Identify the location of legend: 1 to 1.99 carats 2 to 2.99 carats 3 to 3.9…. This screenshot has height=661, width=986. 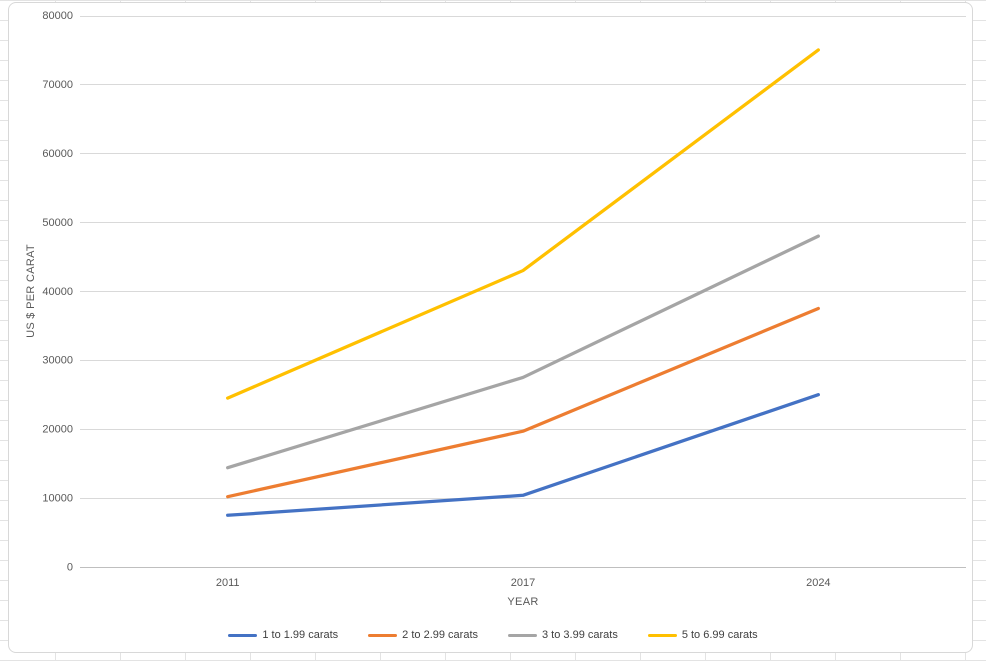
(493, 635).